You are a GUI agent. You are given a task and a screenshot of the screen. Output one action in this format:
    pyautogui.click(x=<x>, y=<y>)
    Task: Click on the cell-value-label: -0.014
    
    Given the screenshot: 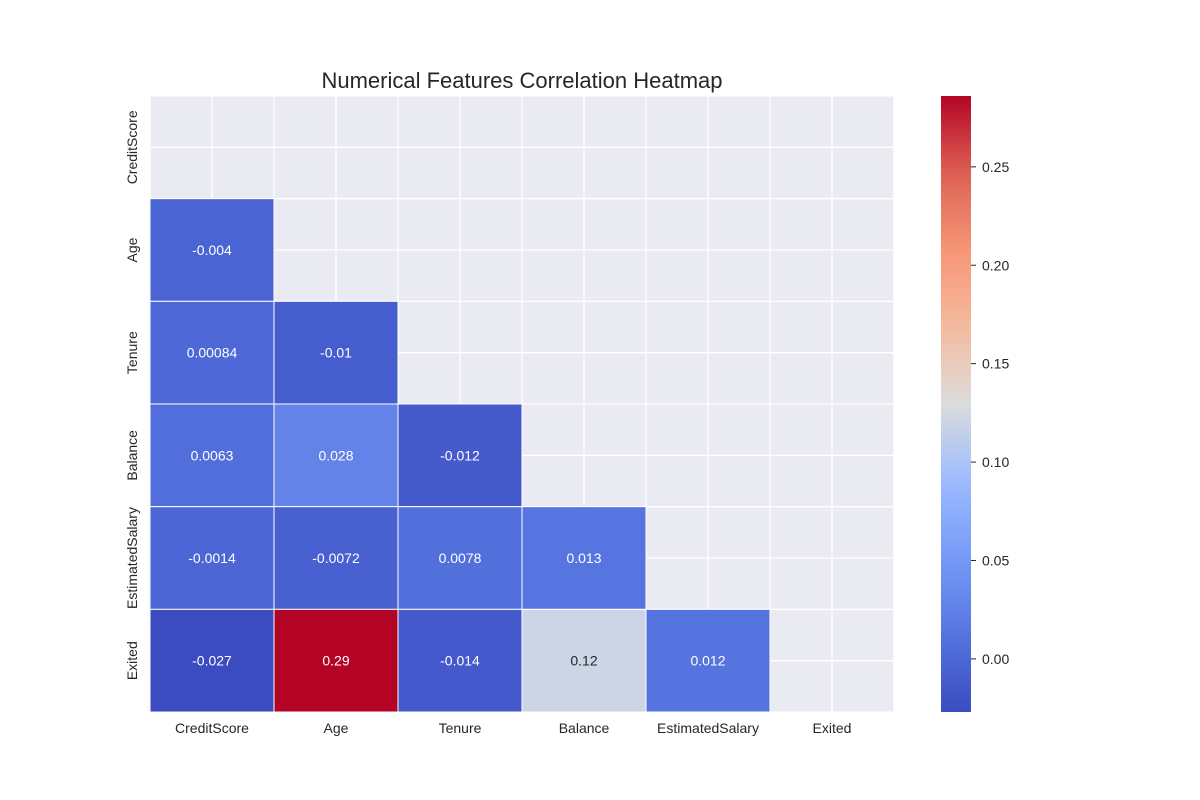 What is the action you would take?
    pyautogui.click(x=460, y=661)
    